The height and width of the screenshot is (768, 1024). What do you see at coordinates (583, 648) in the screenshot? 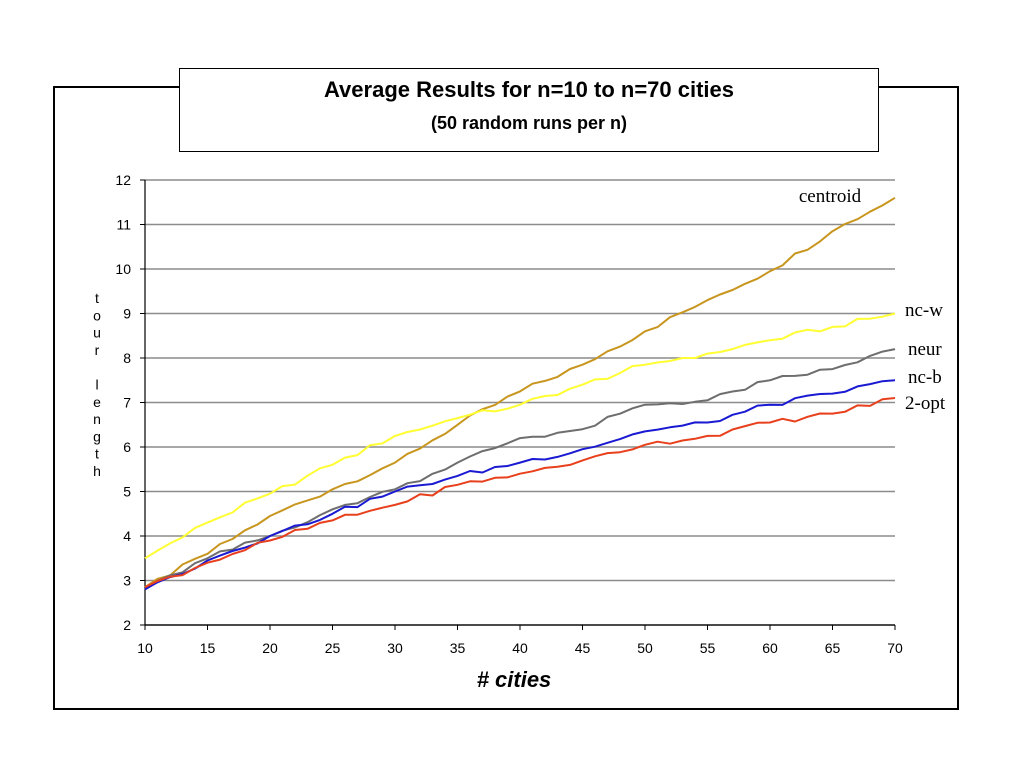
I see `x-tick-label: 45` at bounding box center [583, 648].